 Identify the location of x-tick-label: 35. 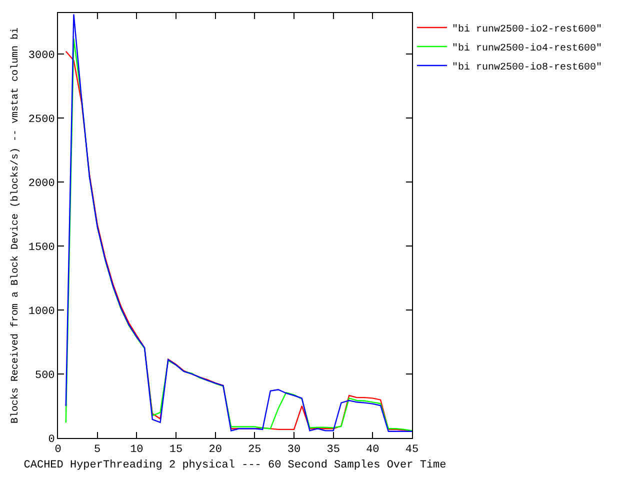
(333, 450).